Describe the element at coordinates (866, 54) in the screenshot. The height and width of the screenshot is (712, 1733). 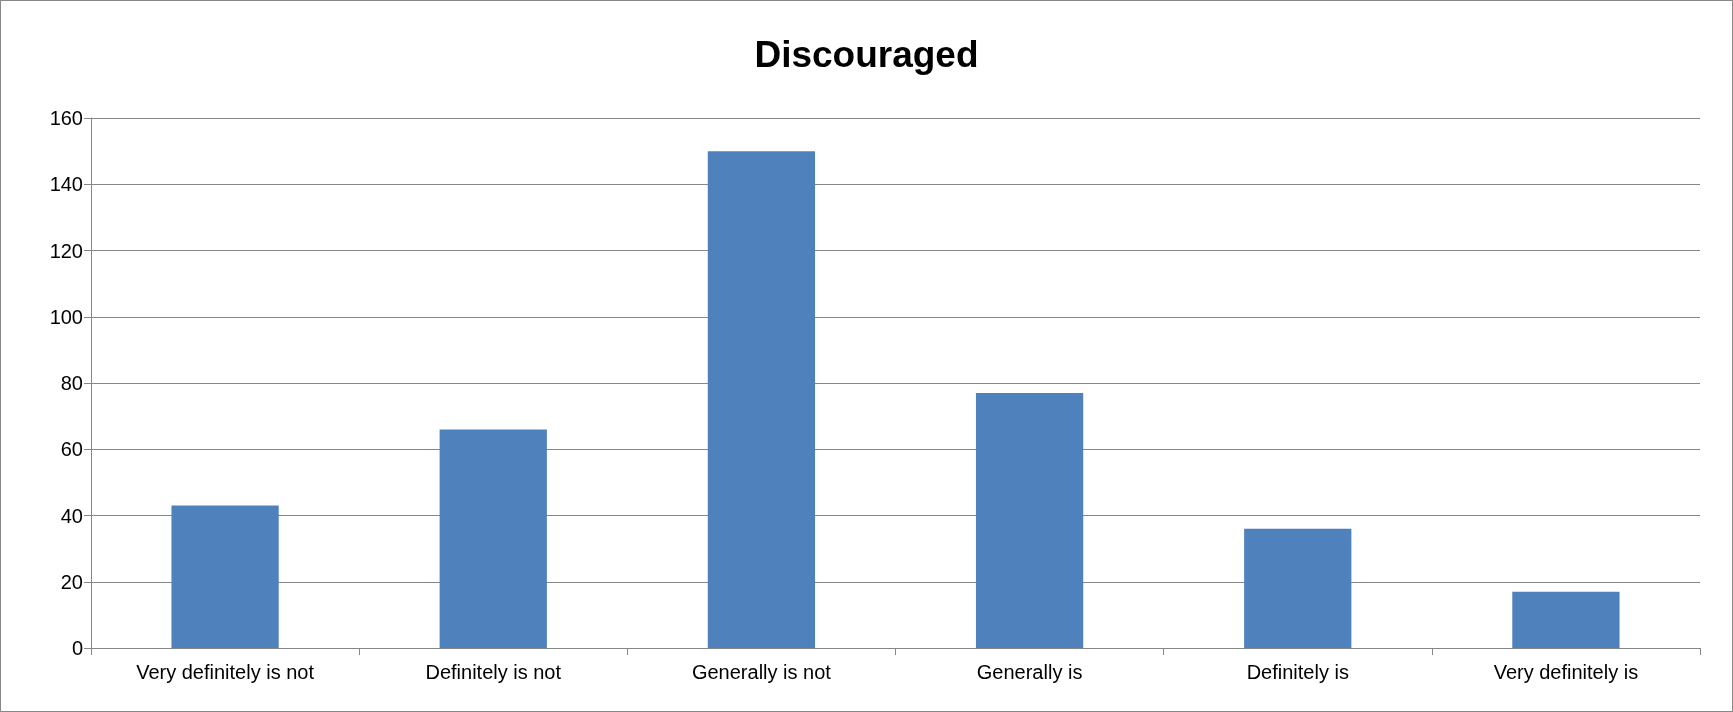
I see `chart-title: Discouraged` at that location.